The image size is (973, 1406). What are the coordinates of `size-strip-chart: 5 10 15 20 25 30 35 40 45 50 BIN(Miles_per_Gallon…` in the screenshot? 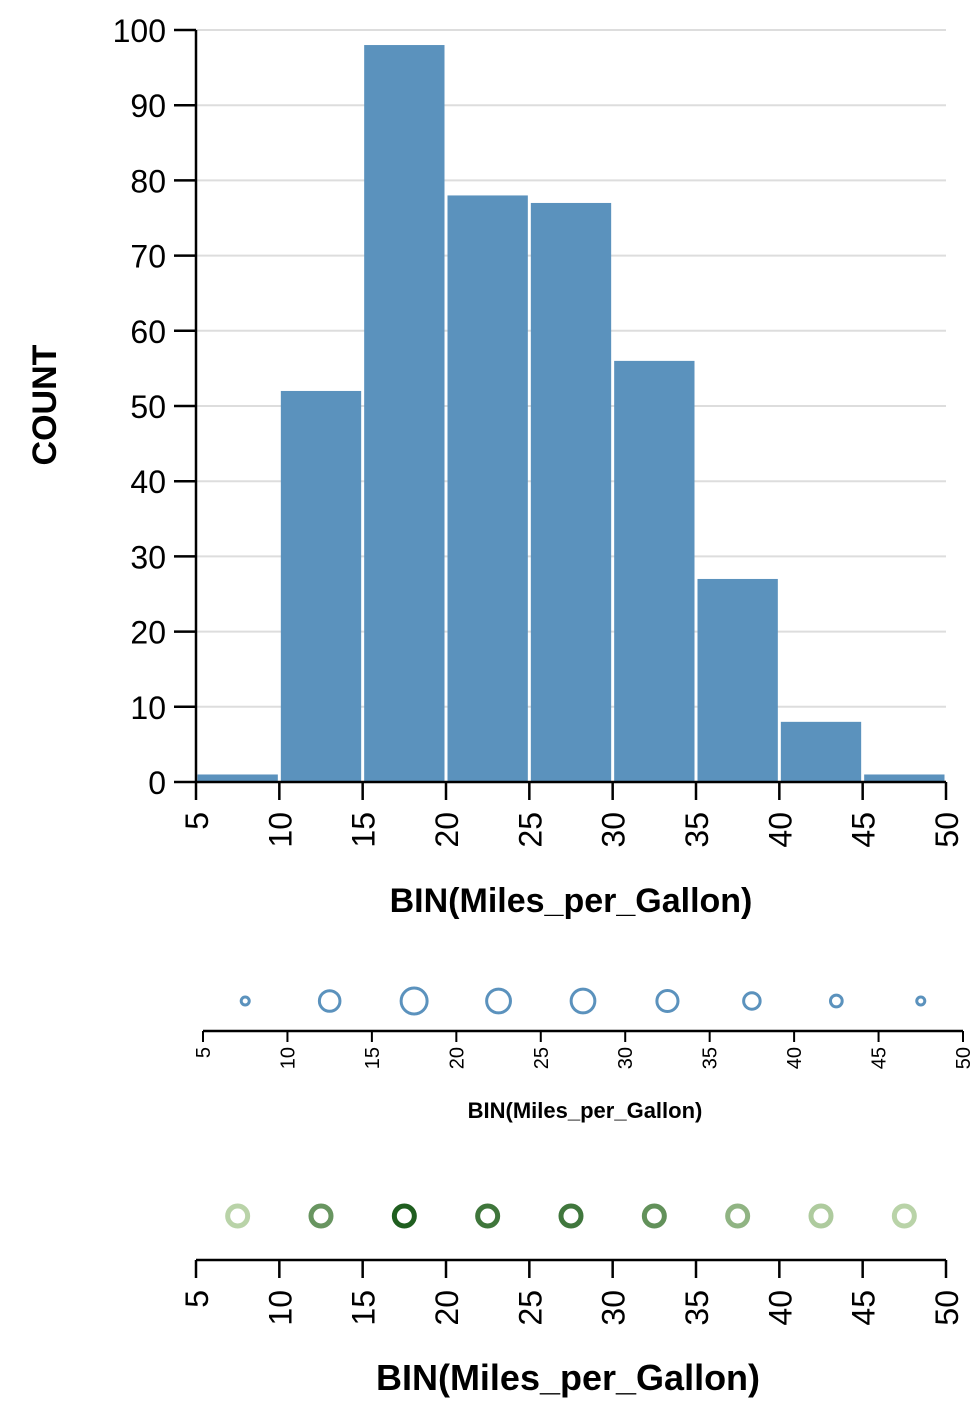 It's located at (583, 1054).